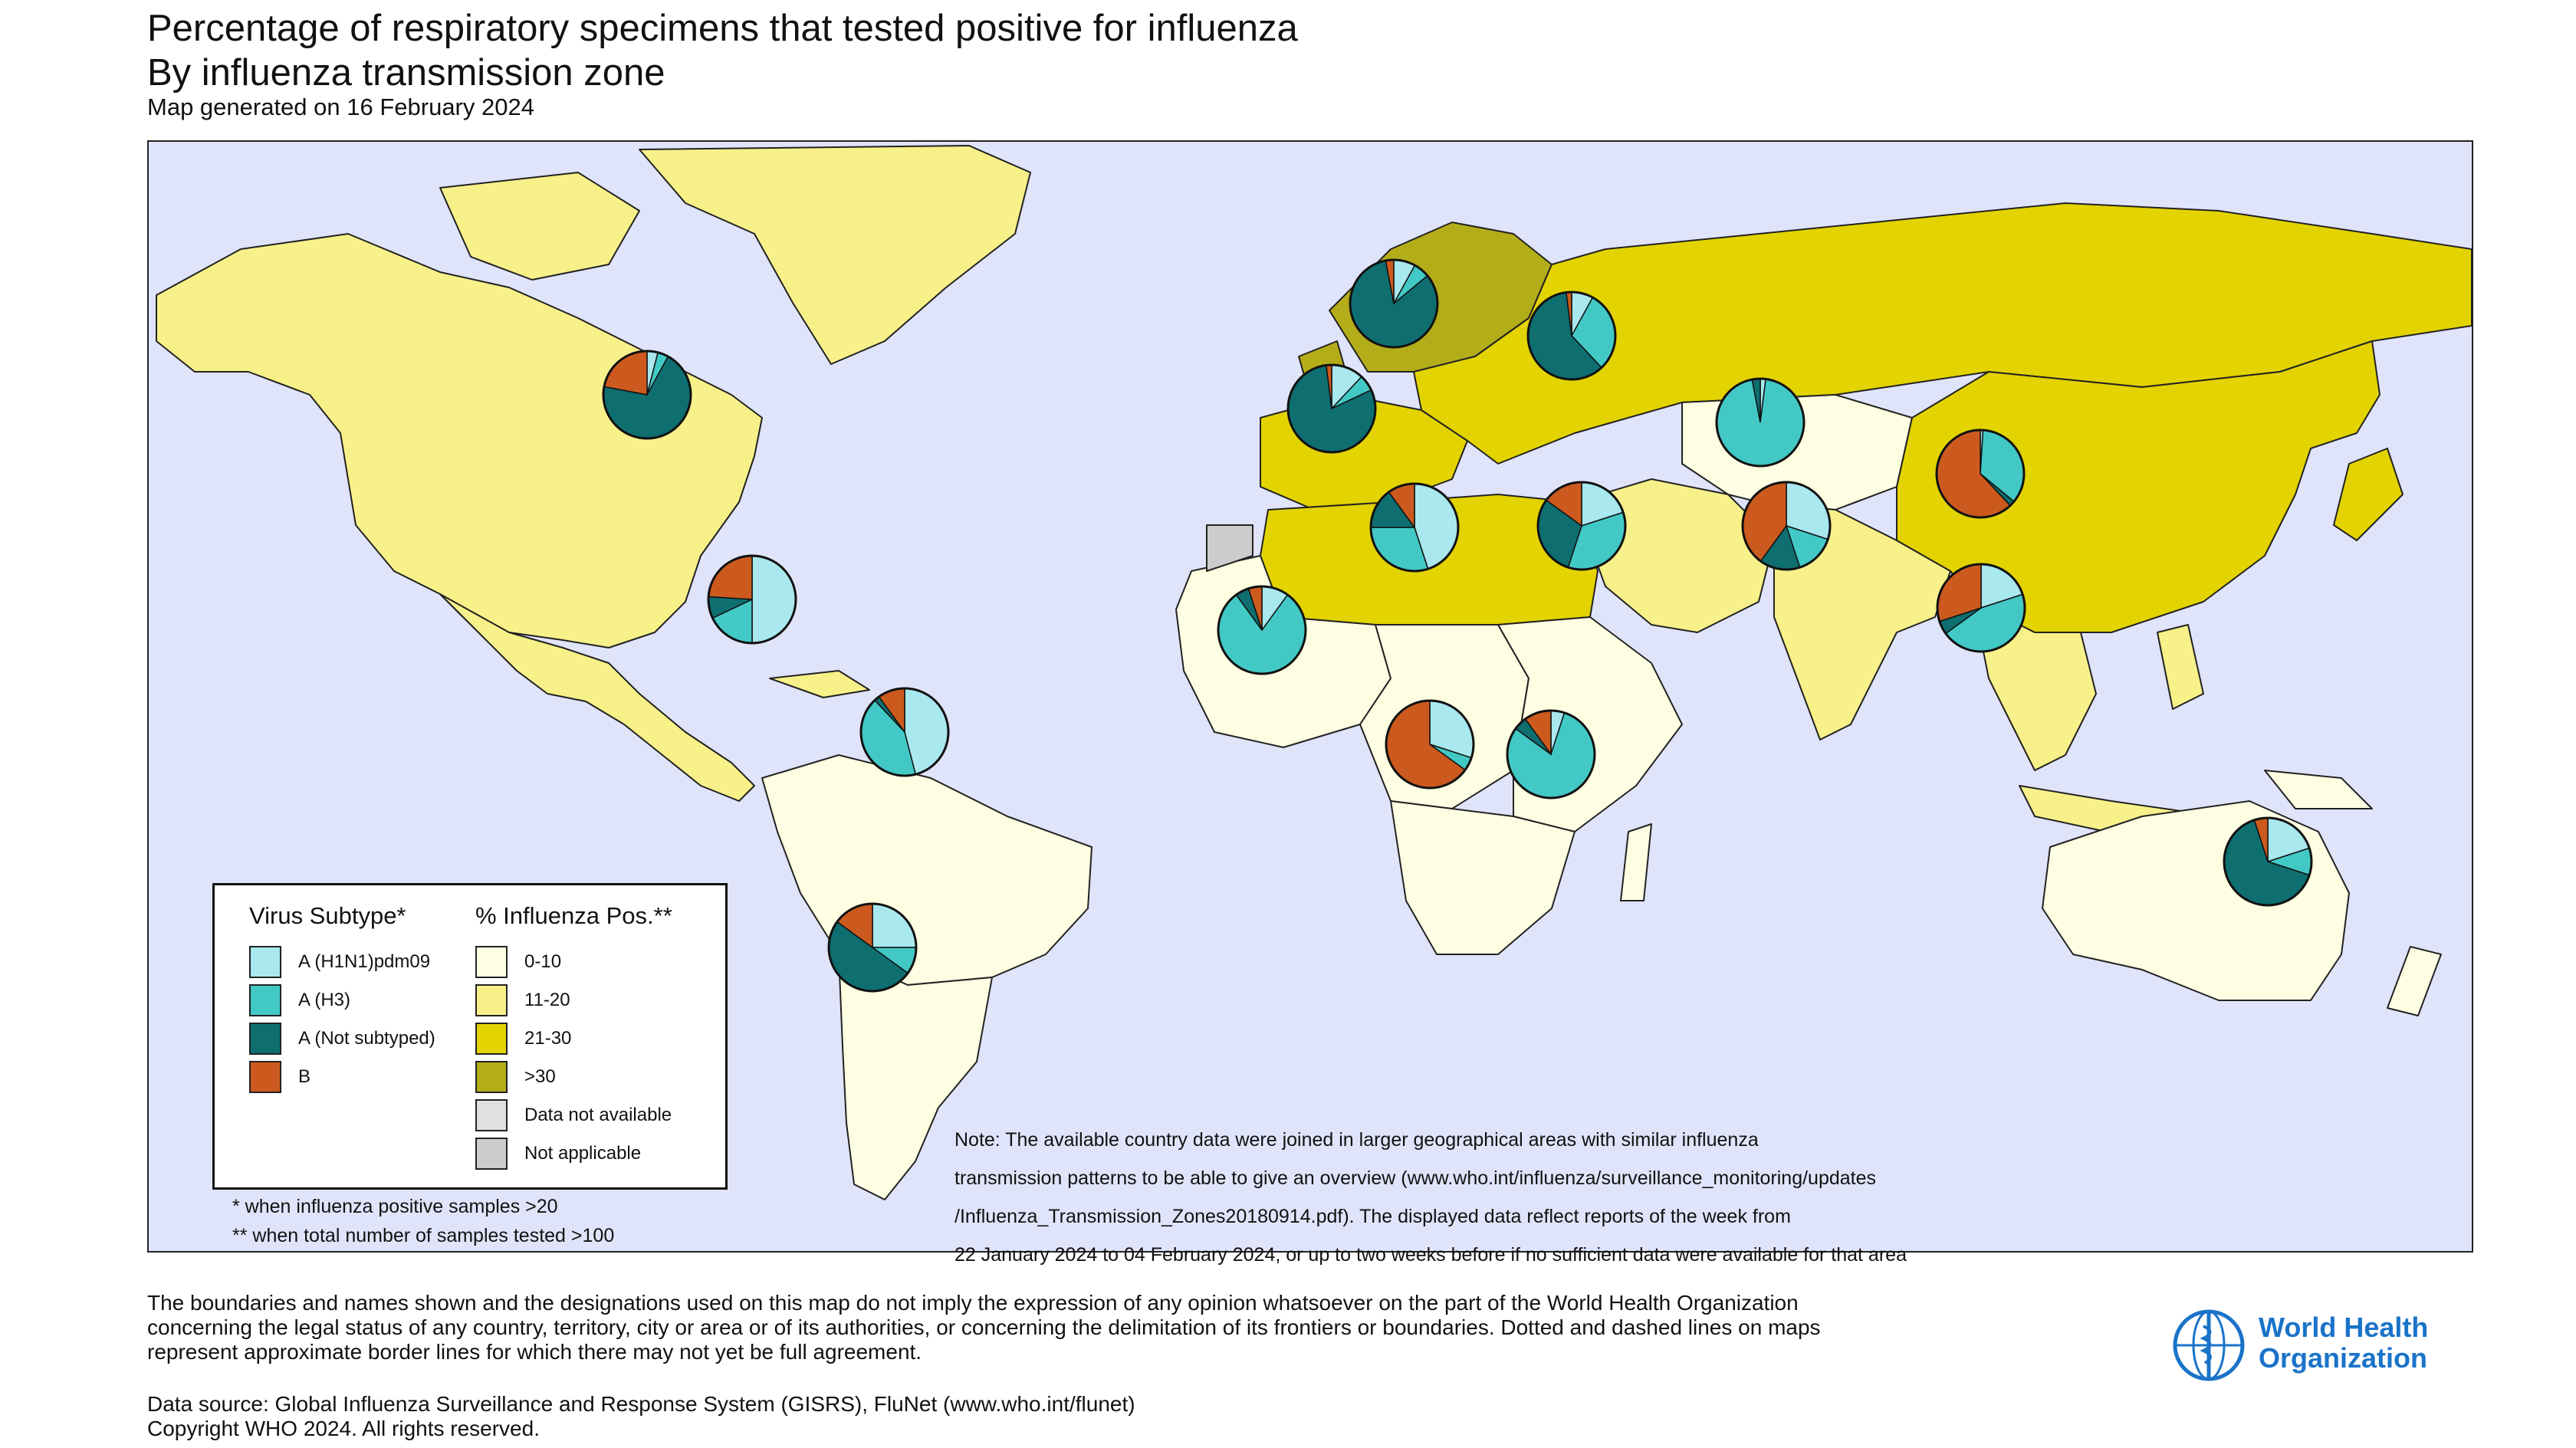 This screenshot has width=2576, height=1448. What do you see at coordinates (1230, 548) in the screenshot?
I see `land-western-sahara` at bounding box center [1230, 548].